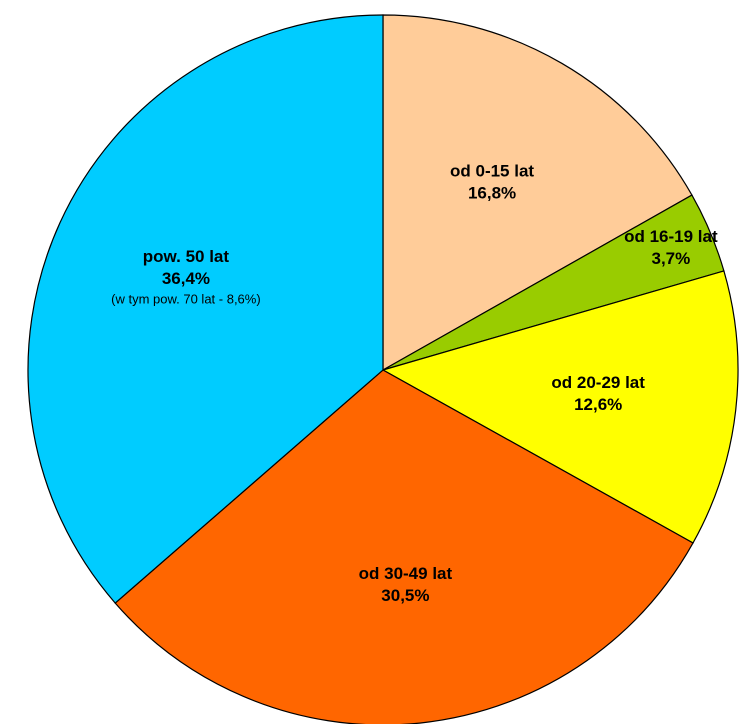  What do you see at coordinates (492, 192) in the screenshot?
I see `slice-value: 16,8%` at bounding box center [492, 192].